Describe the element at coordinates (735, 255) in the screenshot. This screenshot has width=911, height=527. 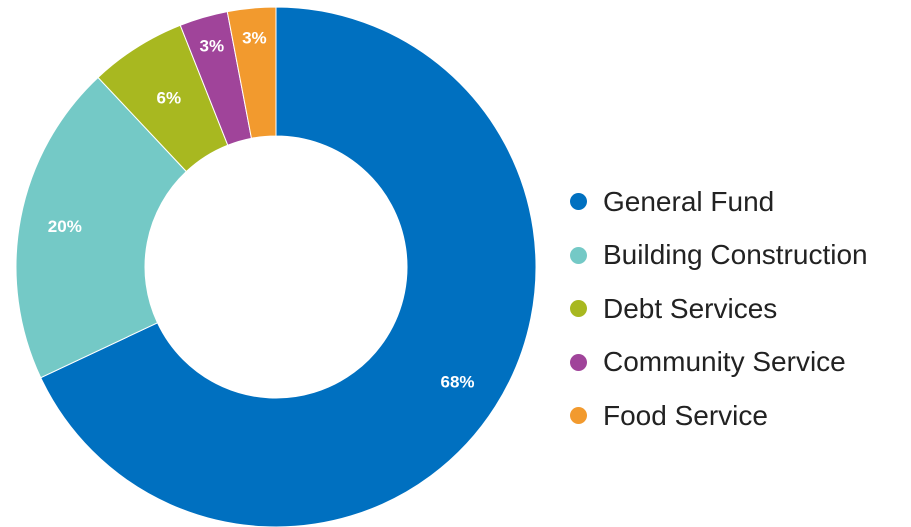
I see `legend-label: Building Construction` at that location.